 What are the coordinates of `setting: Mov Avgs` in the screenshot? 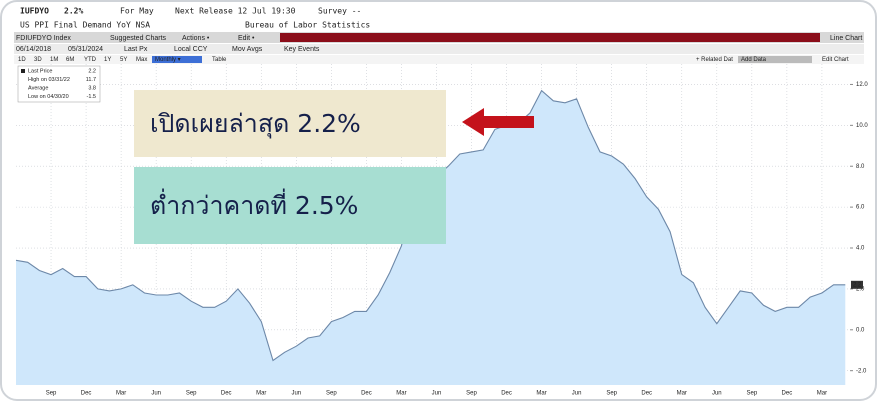 It's located at (247, 49).